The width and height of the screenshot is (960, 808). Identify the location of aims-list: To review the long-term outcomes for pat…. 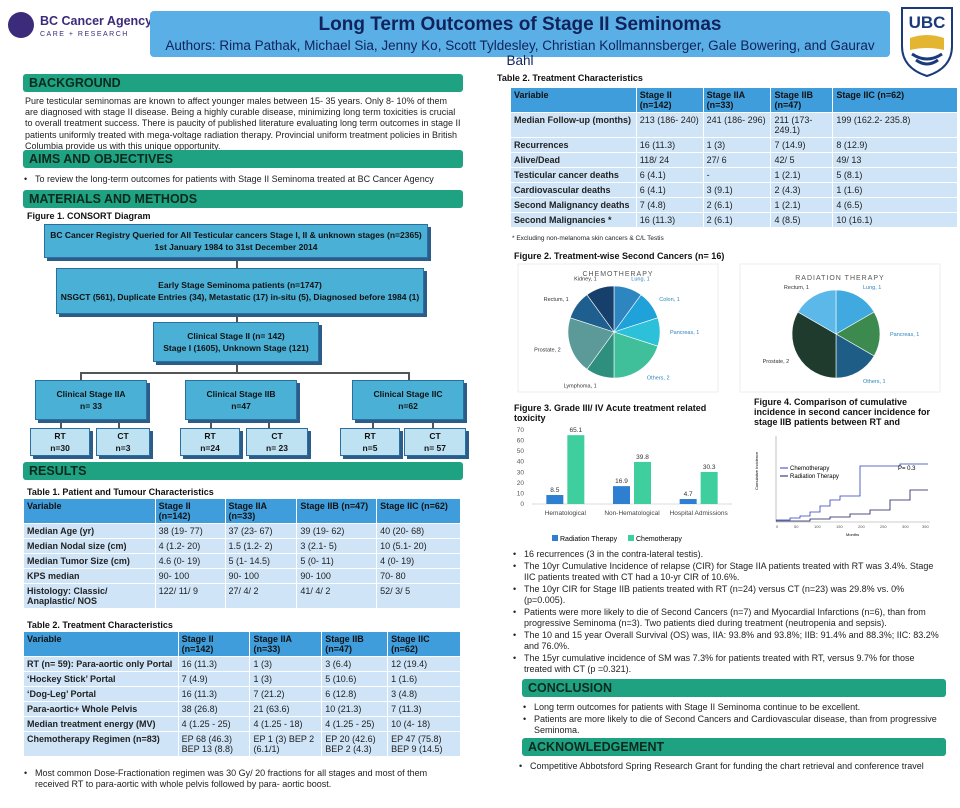
(241, 180).